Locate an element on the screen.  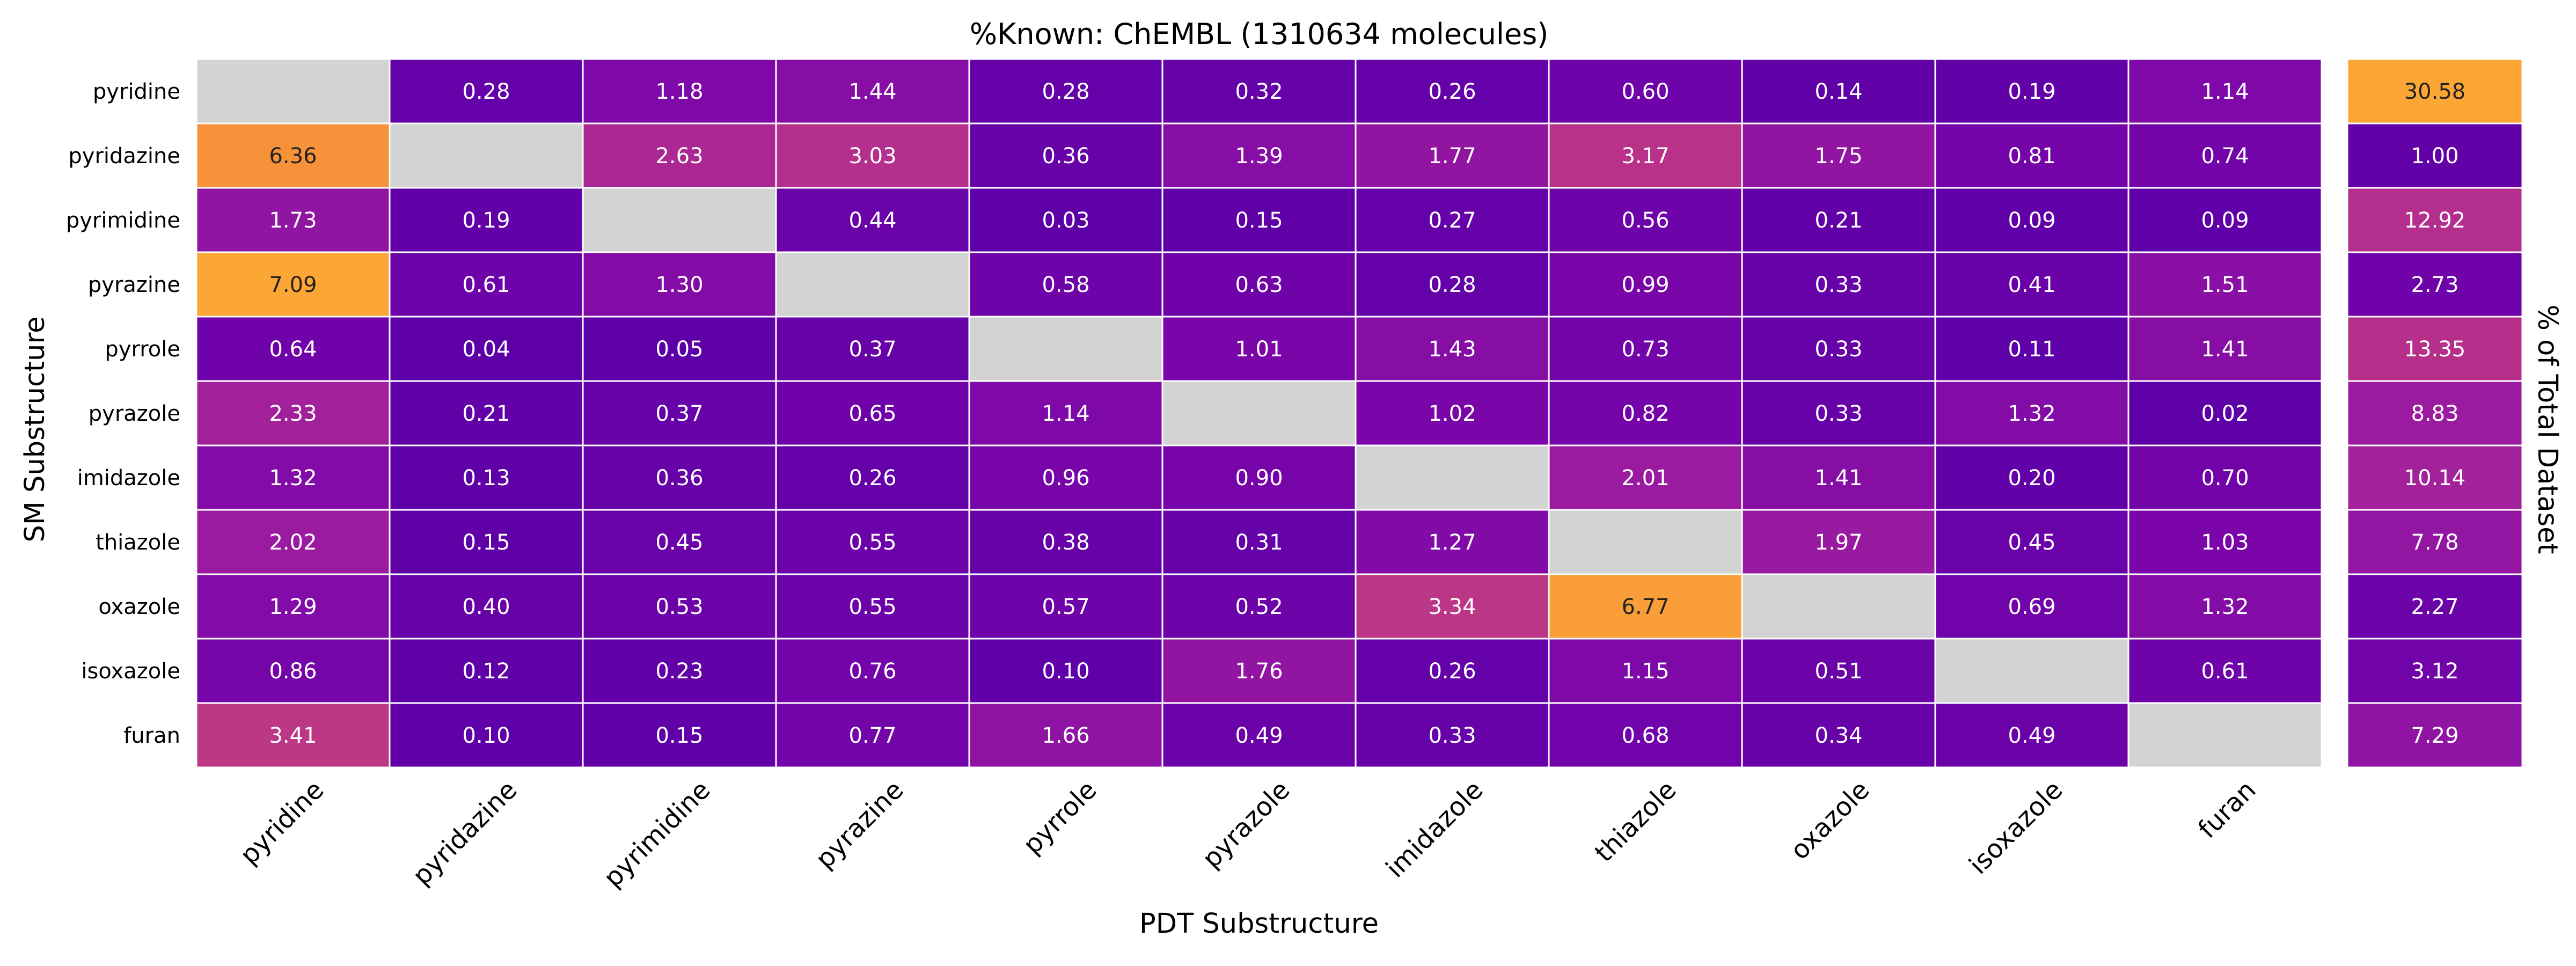
total-value-label: 3.12 is located at coordinates (2434, 671).